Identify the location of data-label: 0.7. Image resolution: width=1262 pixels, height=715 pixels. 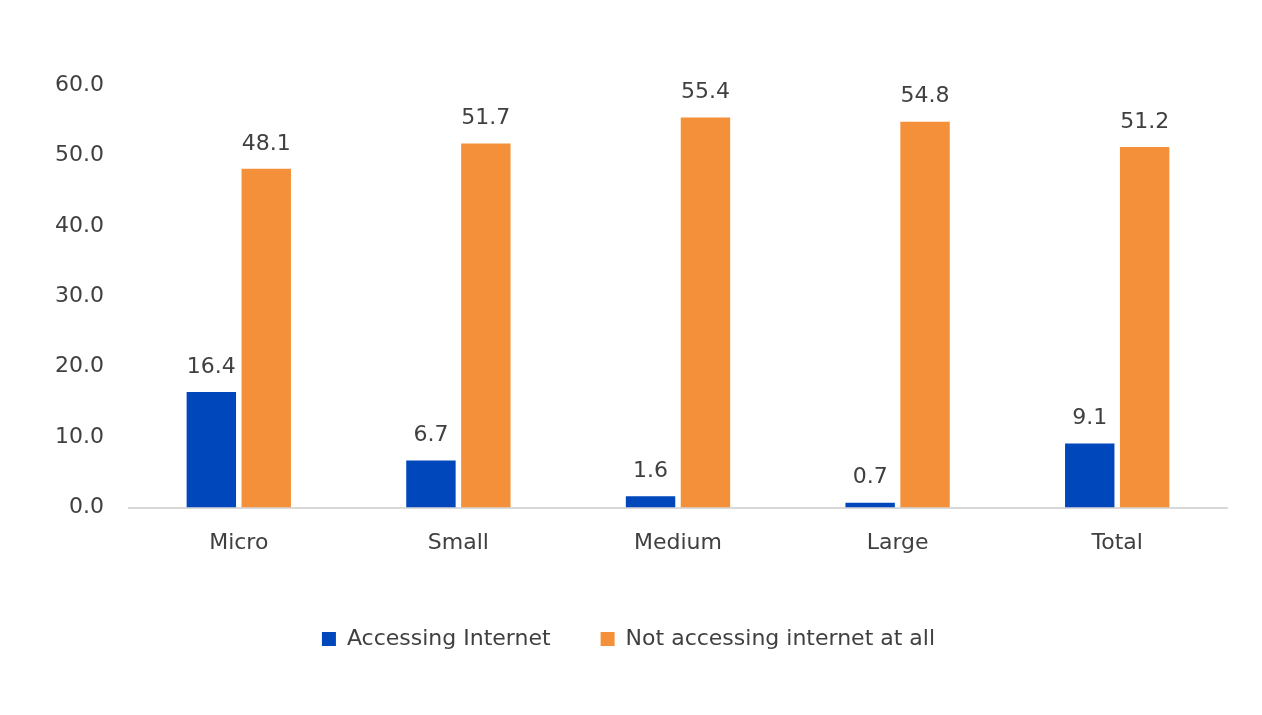
(870, 476).